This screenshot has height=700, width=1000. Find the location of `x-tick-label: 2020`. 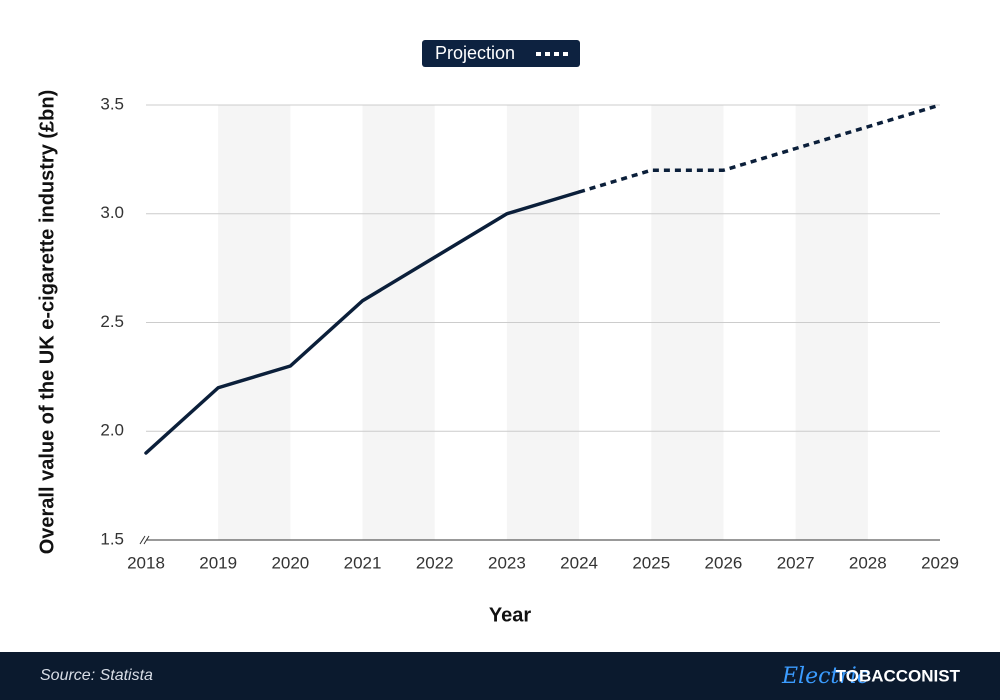

x-tick-label: 2020 is located at coordinates (290, 562).